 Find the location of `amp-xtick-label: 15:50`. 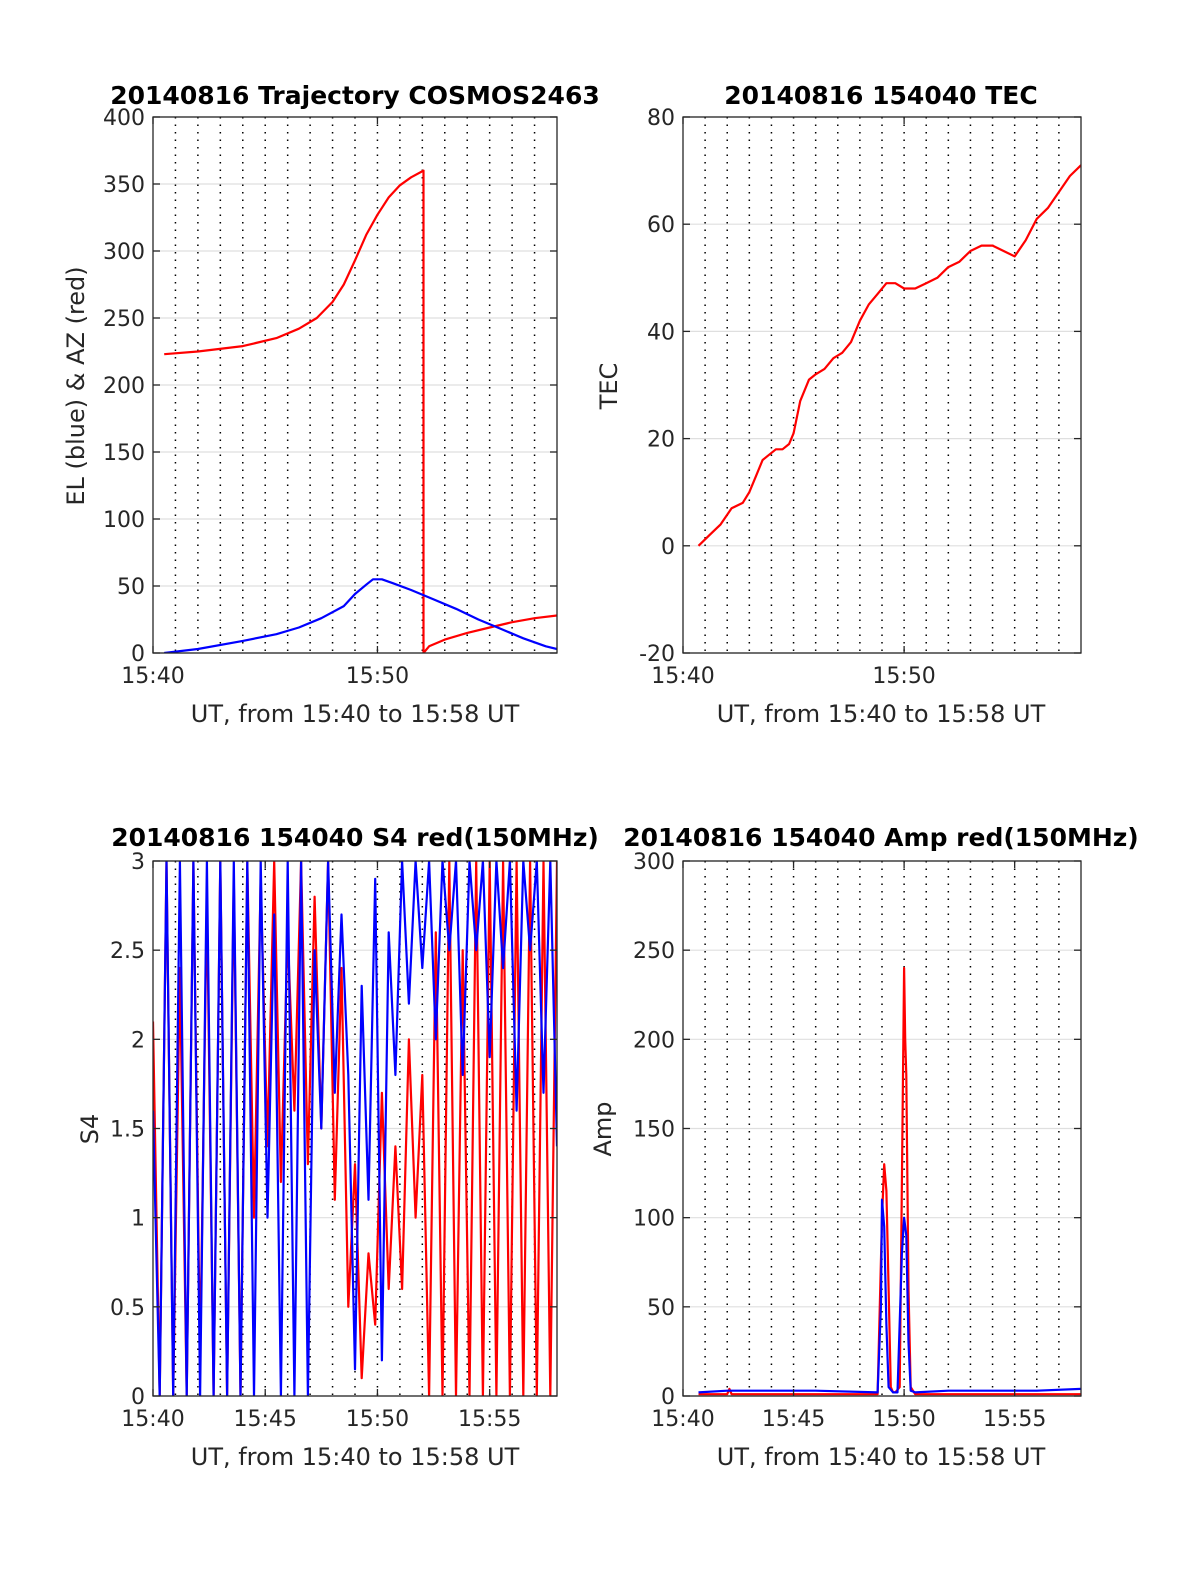

amp-xtick-label: 15:50 is located at coordinates (903, 1419).